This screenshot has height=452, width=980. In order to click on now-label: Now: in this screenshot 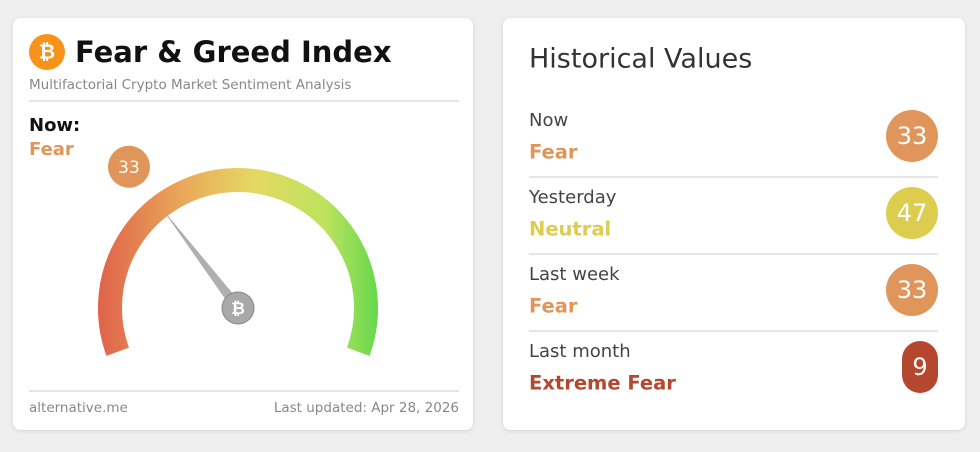, I will do `click(54, 125)`.